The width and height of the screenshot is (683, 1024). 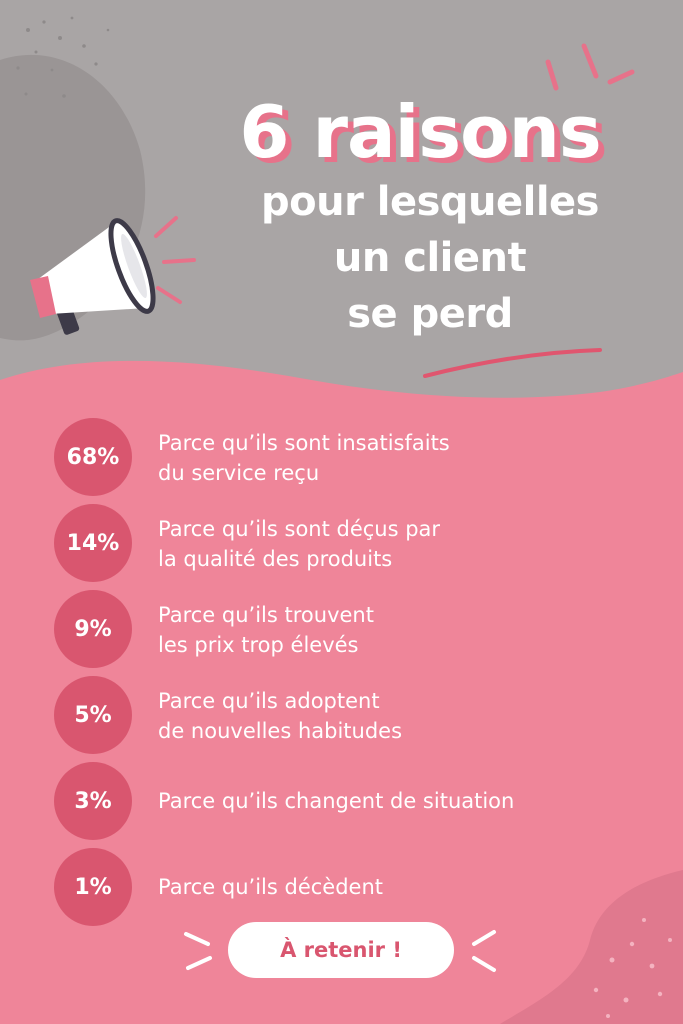 I want to click on reason-text: Parce qu’ils décèdent, so click(x=398, y=887).